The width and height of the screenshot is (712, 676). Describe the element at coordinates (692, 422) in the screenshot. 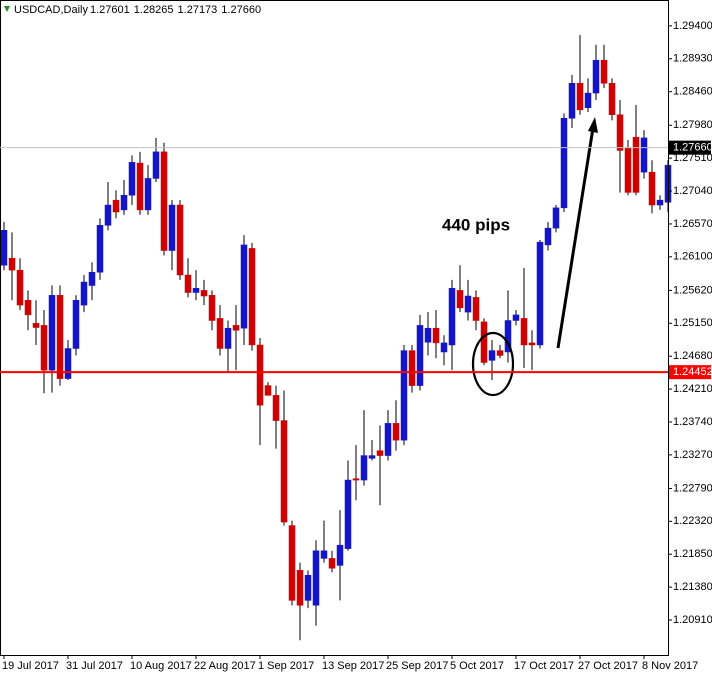

I see `y-tick-label: 1.23740` at that location.